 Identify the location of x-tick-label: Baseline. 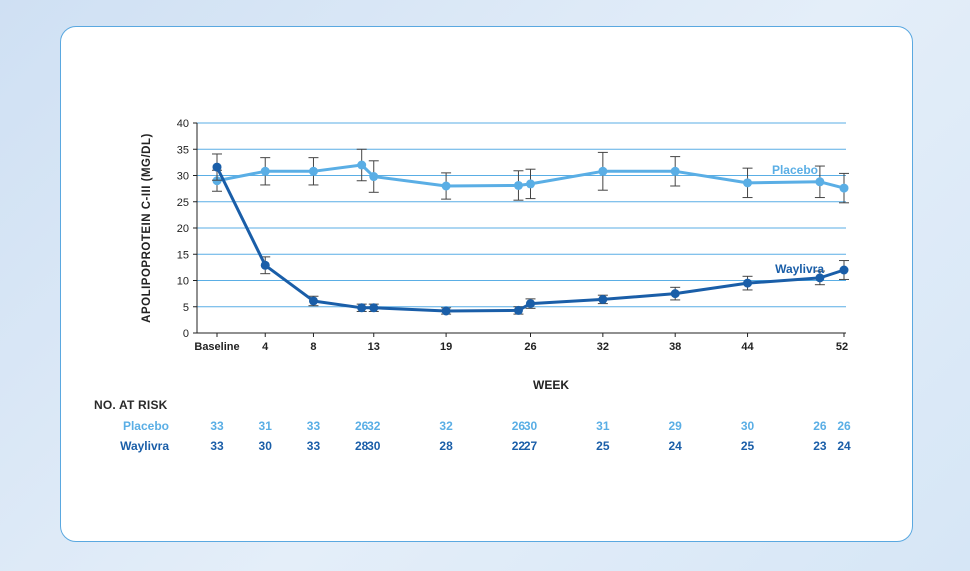
(216, 347).